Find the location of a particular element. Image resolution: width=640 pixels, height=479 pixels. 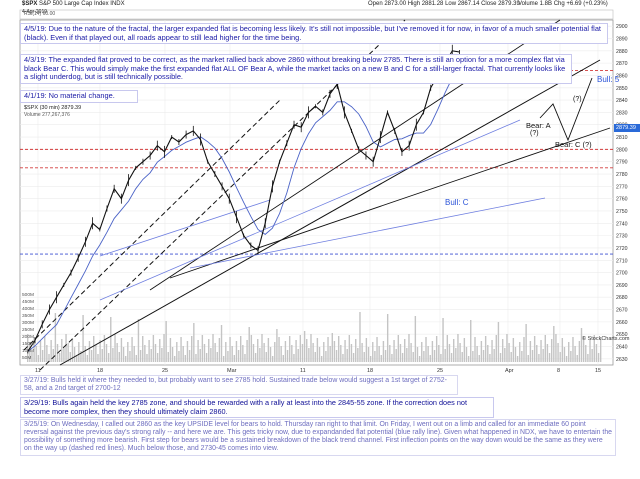

y-tick-label: 2670 is located at coordinates (622, 311).